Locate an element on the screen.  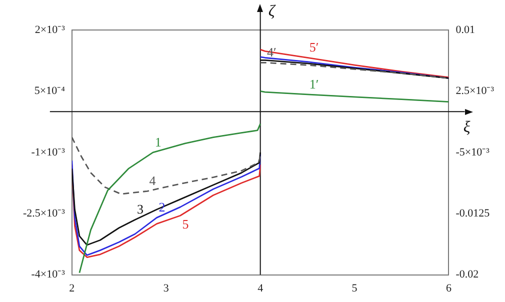
x-tick-label: 3 is located at coordinates (166, 288).